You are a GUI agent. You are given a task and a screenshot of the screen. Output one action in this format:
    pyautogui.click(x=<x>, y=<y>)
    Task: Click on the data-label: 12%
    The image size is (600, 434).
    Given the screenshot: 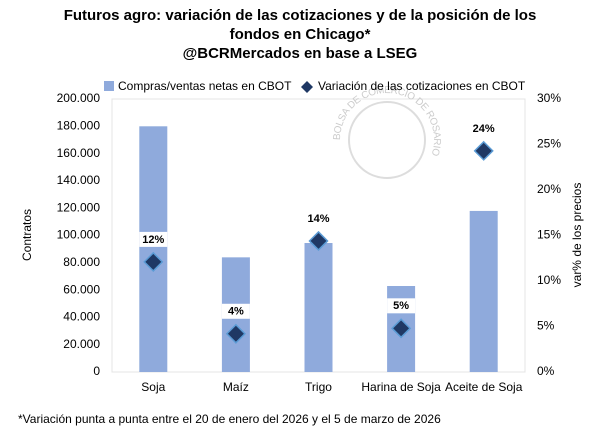 What is the action you would take?
    pyautogui.click(x=153, y=240)
    